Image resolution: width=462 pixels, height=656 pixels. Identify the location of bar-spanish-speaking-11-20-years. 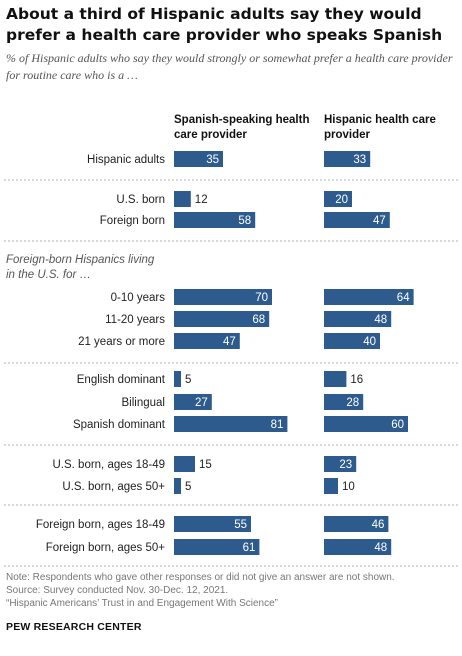
(222, 319).